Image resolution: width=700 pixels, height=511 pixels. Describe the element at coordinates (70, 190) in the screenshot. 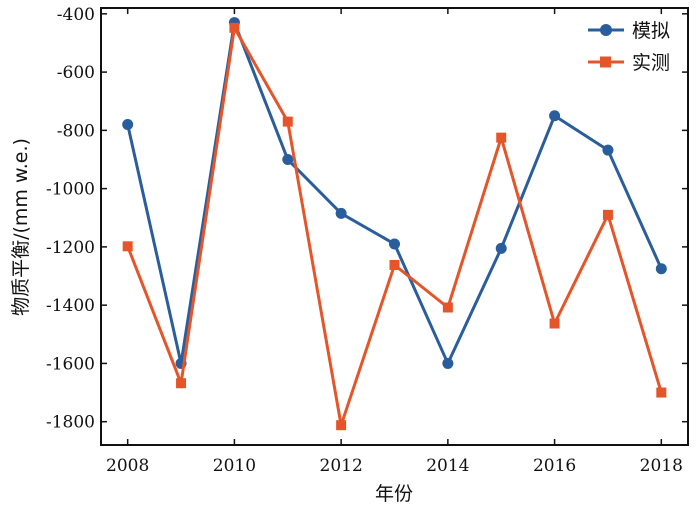

I see `y-tick-label: -1000` at that location.